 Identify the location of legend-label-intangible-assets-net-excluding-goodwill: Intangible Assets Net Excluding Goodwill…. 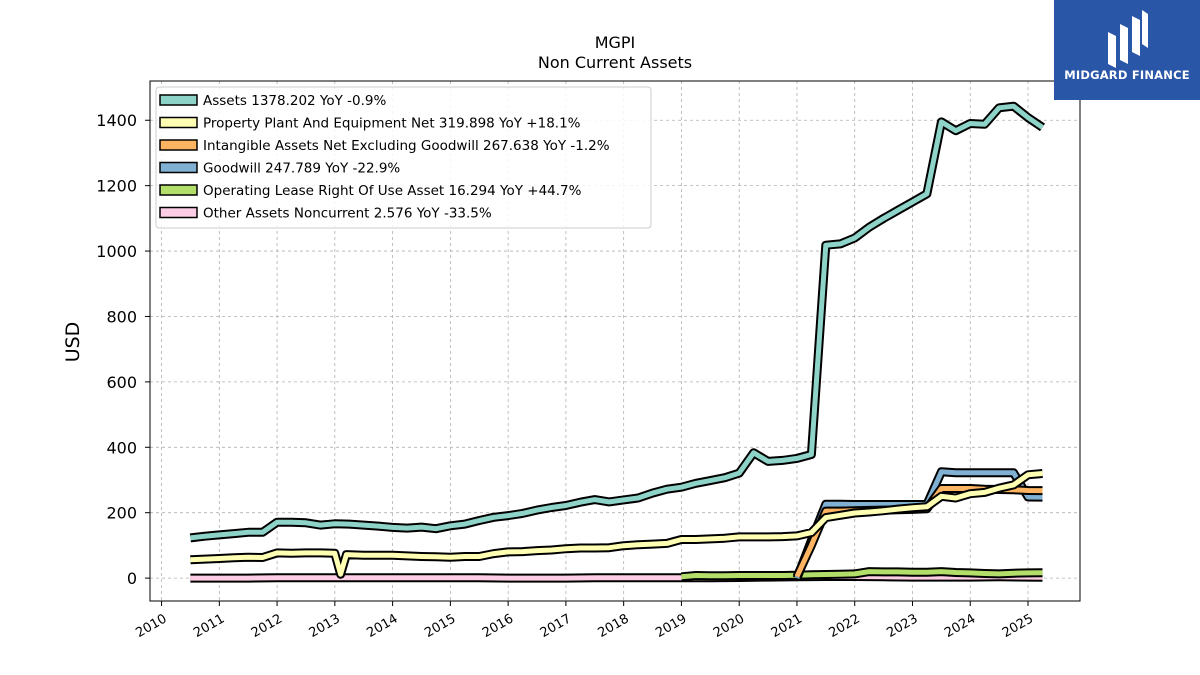
(406, 146).